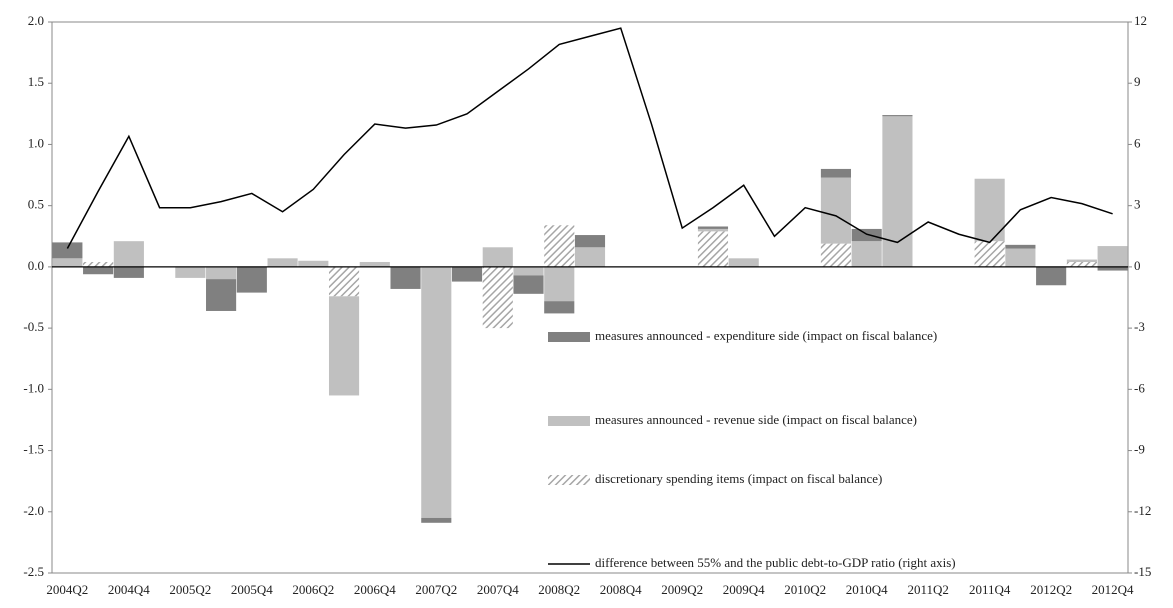 This screenshot has width=1173, height=608. What do you see at coordinates (1139, 326) in the screenshot?
I see `y2-tick-label: -3` at bounding box center [1139, 326].